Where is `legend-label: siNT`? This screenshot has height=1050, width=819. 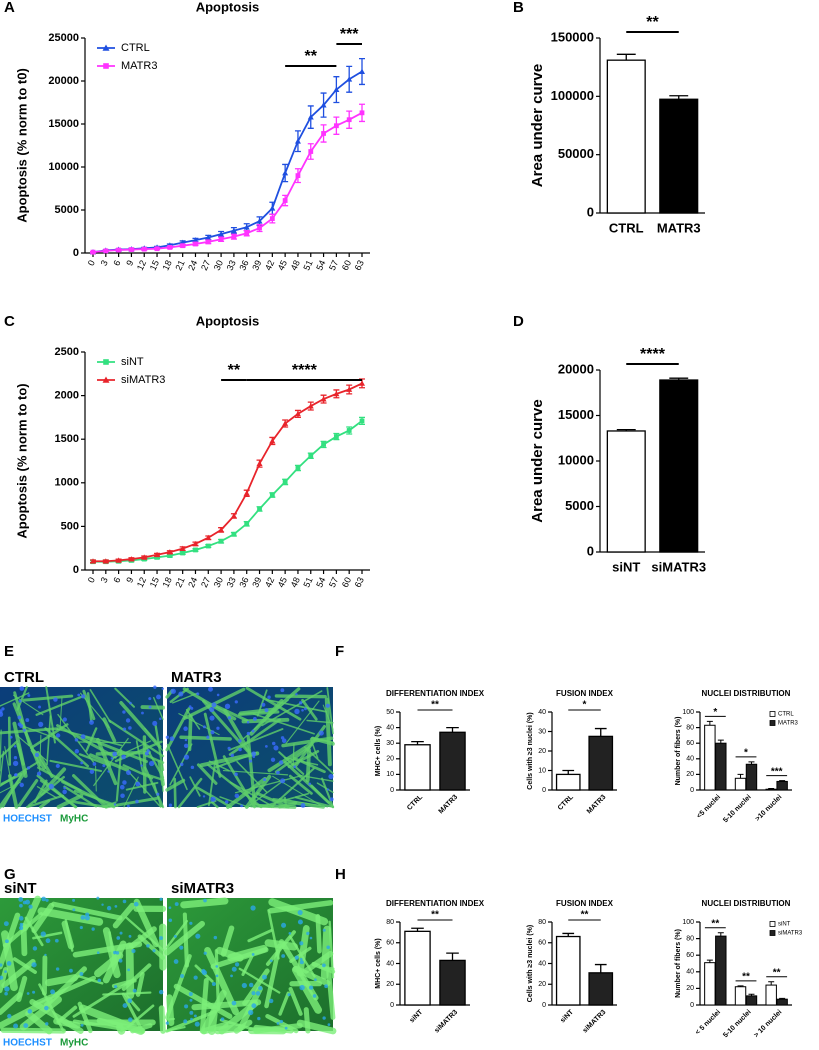 legend-label: siNT is located at coordinates (132, 362).